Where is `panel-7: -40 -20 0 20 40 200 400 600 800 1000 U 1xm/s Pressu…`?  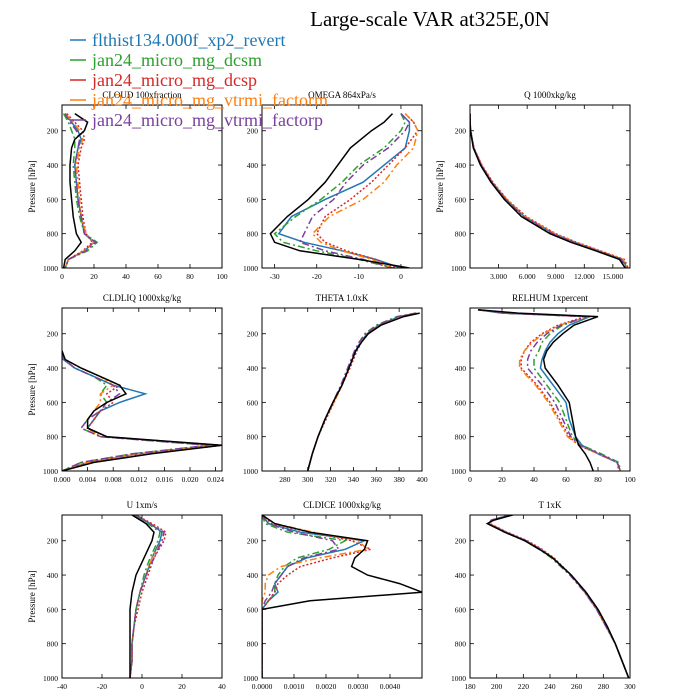 panel-7: -40 -20 0 20 40 200 400 600 800 1000 U 1xm/s Pressu… is located at coordinates (126, 595).